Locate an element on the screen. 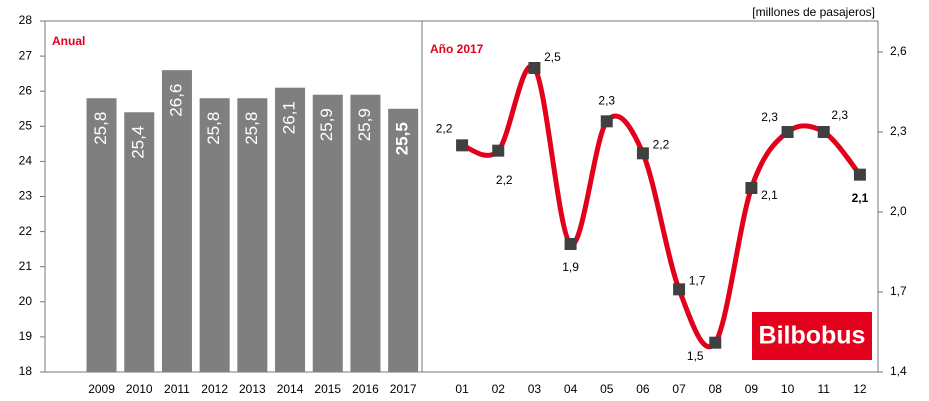 The image size is (929, 401). x-tick-label: 2016 is located at coordinates (365, 389).